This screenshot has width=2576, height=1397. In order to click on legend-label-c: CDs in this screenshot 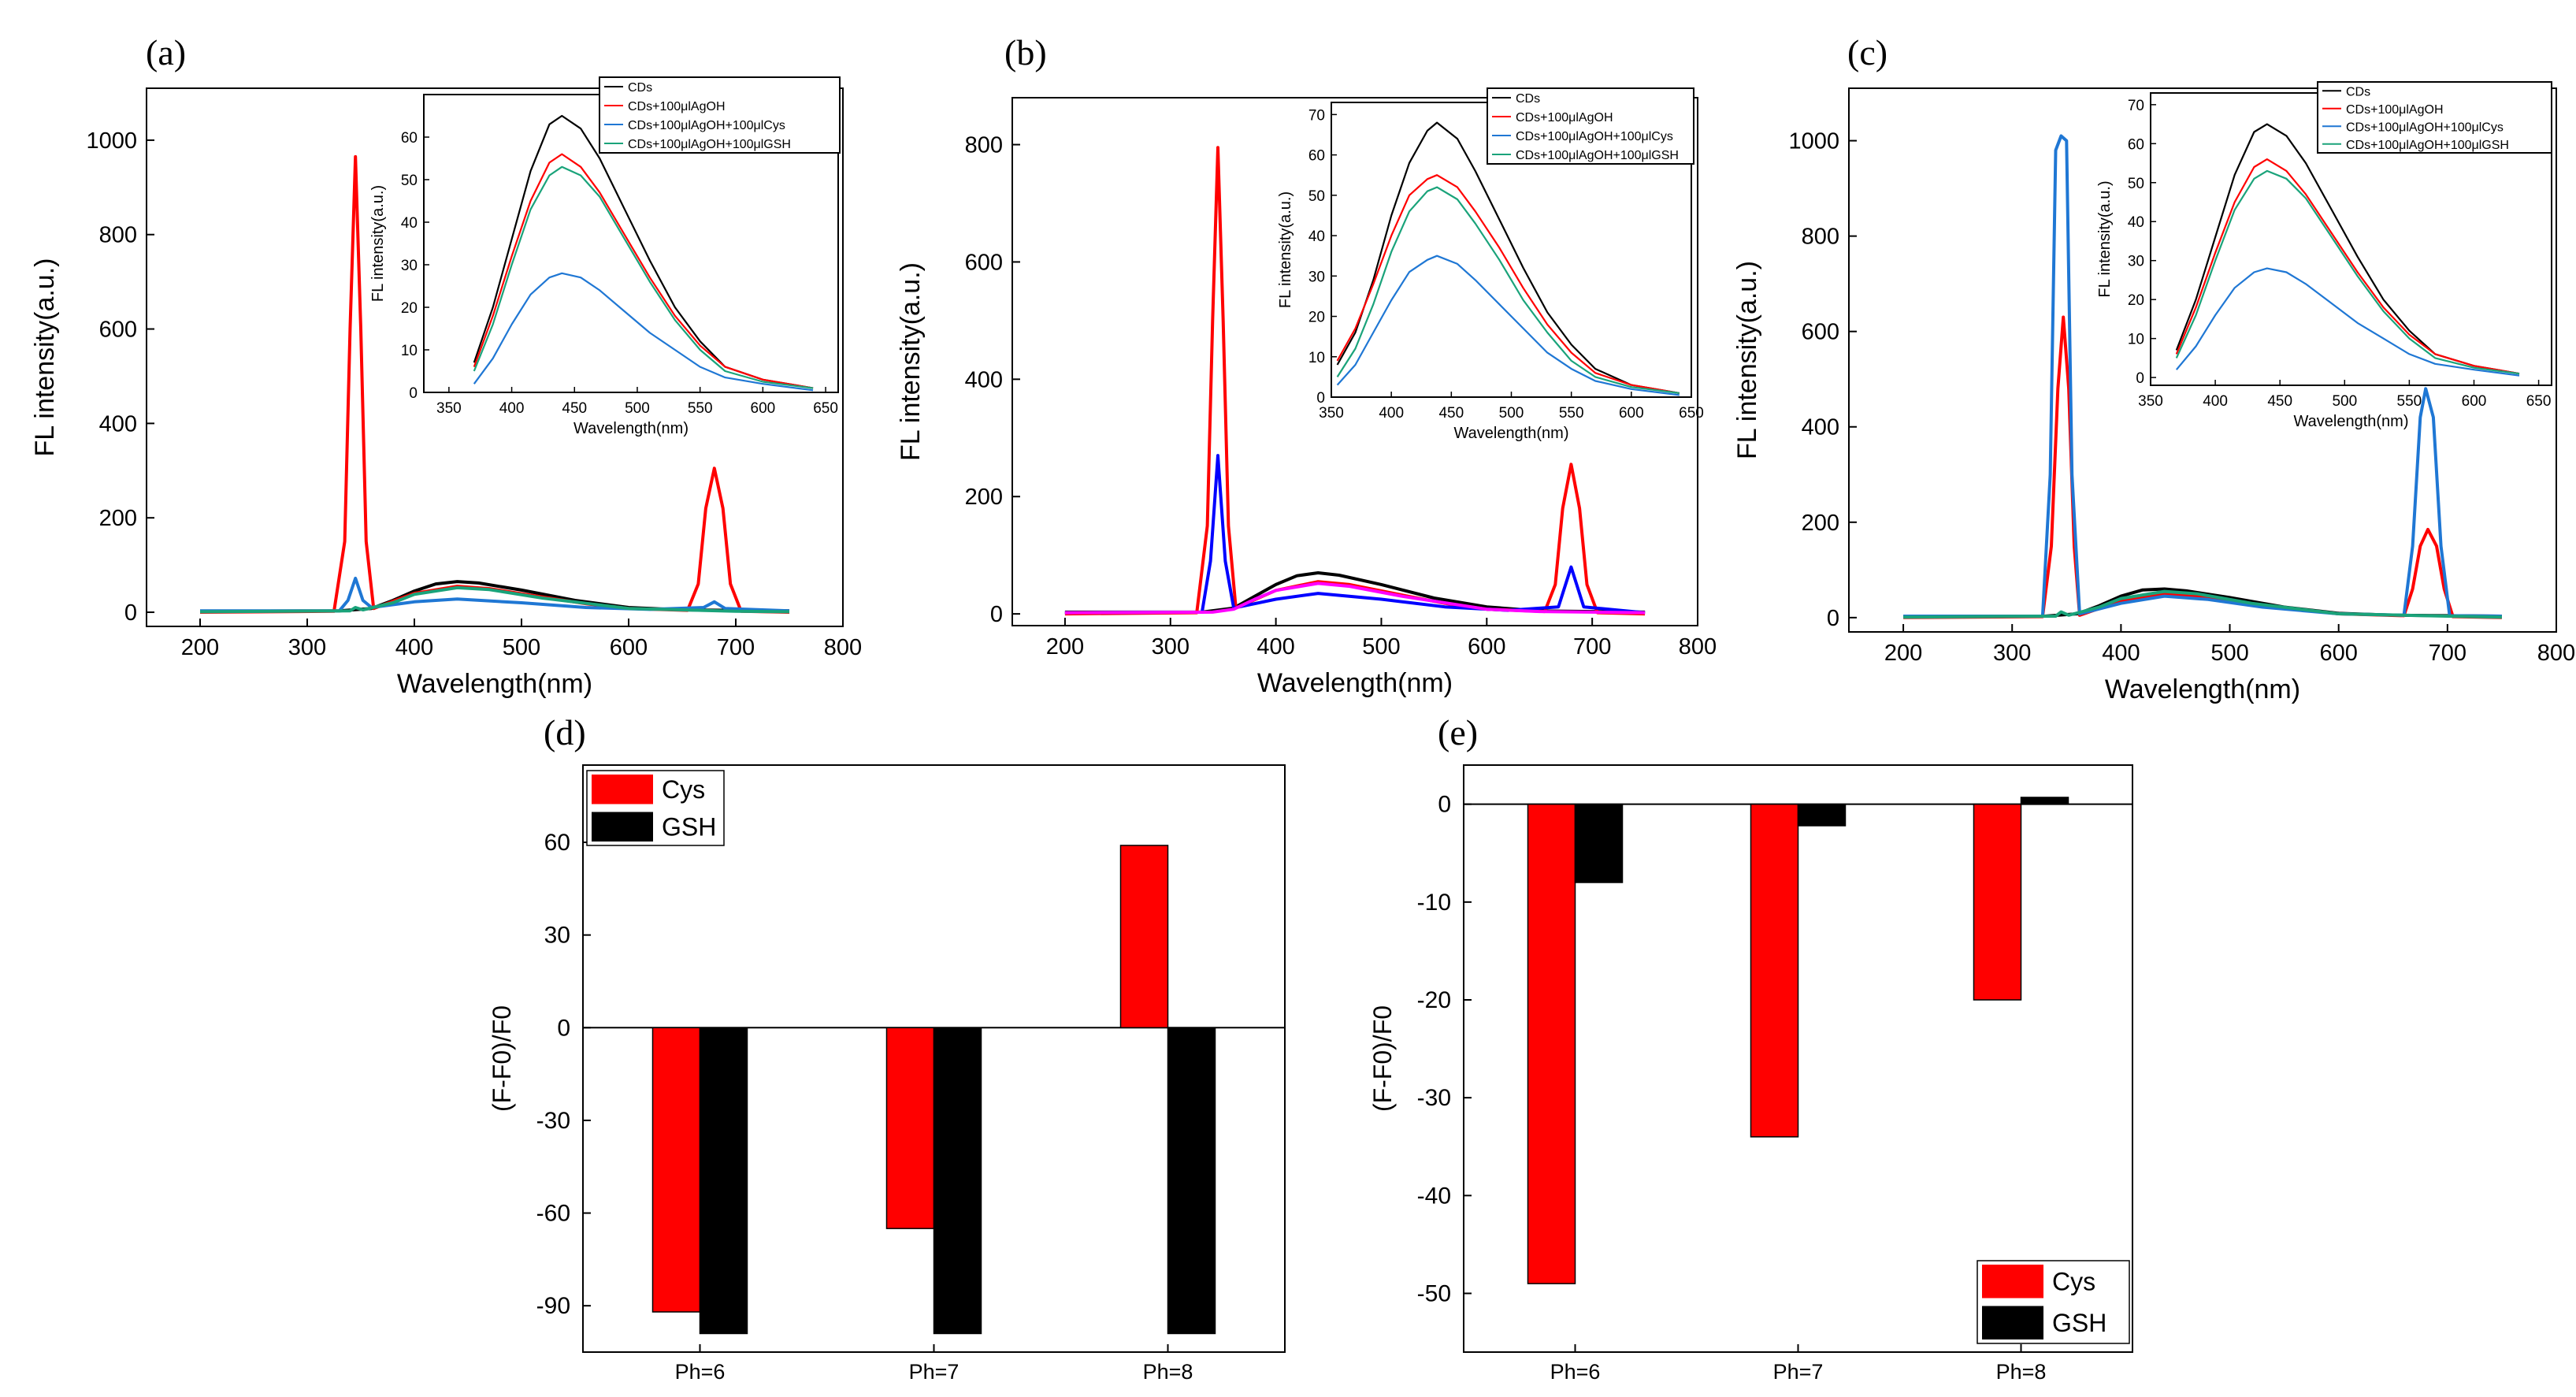, I will do `click(2358, 92)`.